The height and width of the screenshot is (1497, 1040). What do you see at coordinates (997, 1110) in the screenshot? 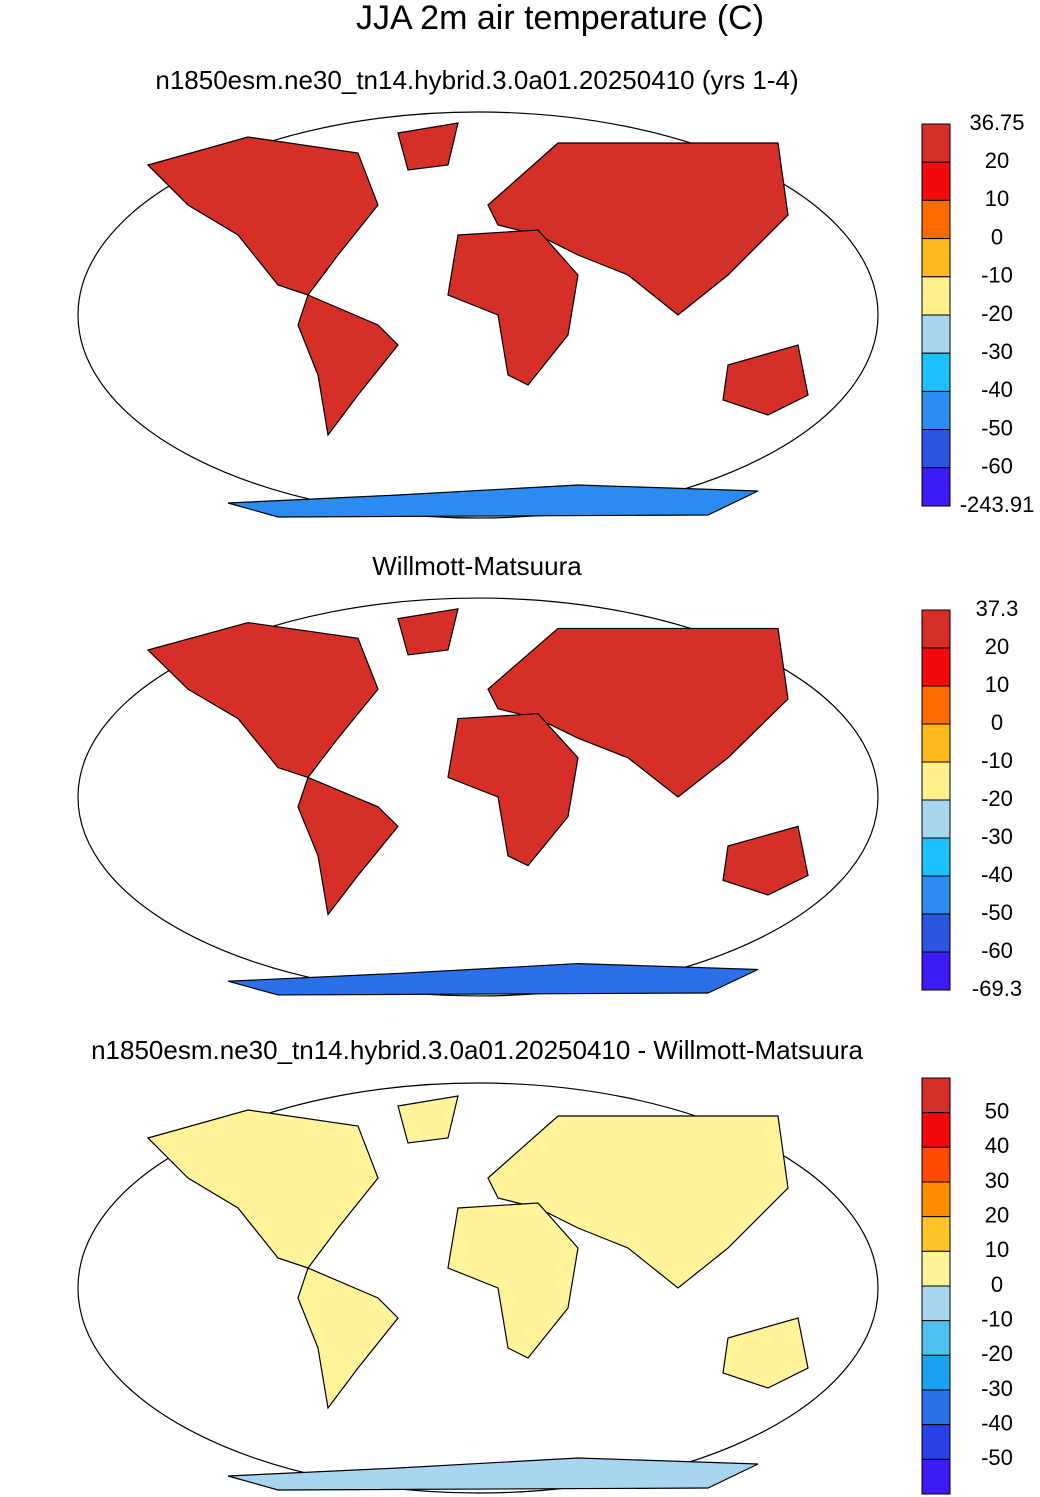
I see `colorbar-label: 50` at bounding box center [997, 1110].